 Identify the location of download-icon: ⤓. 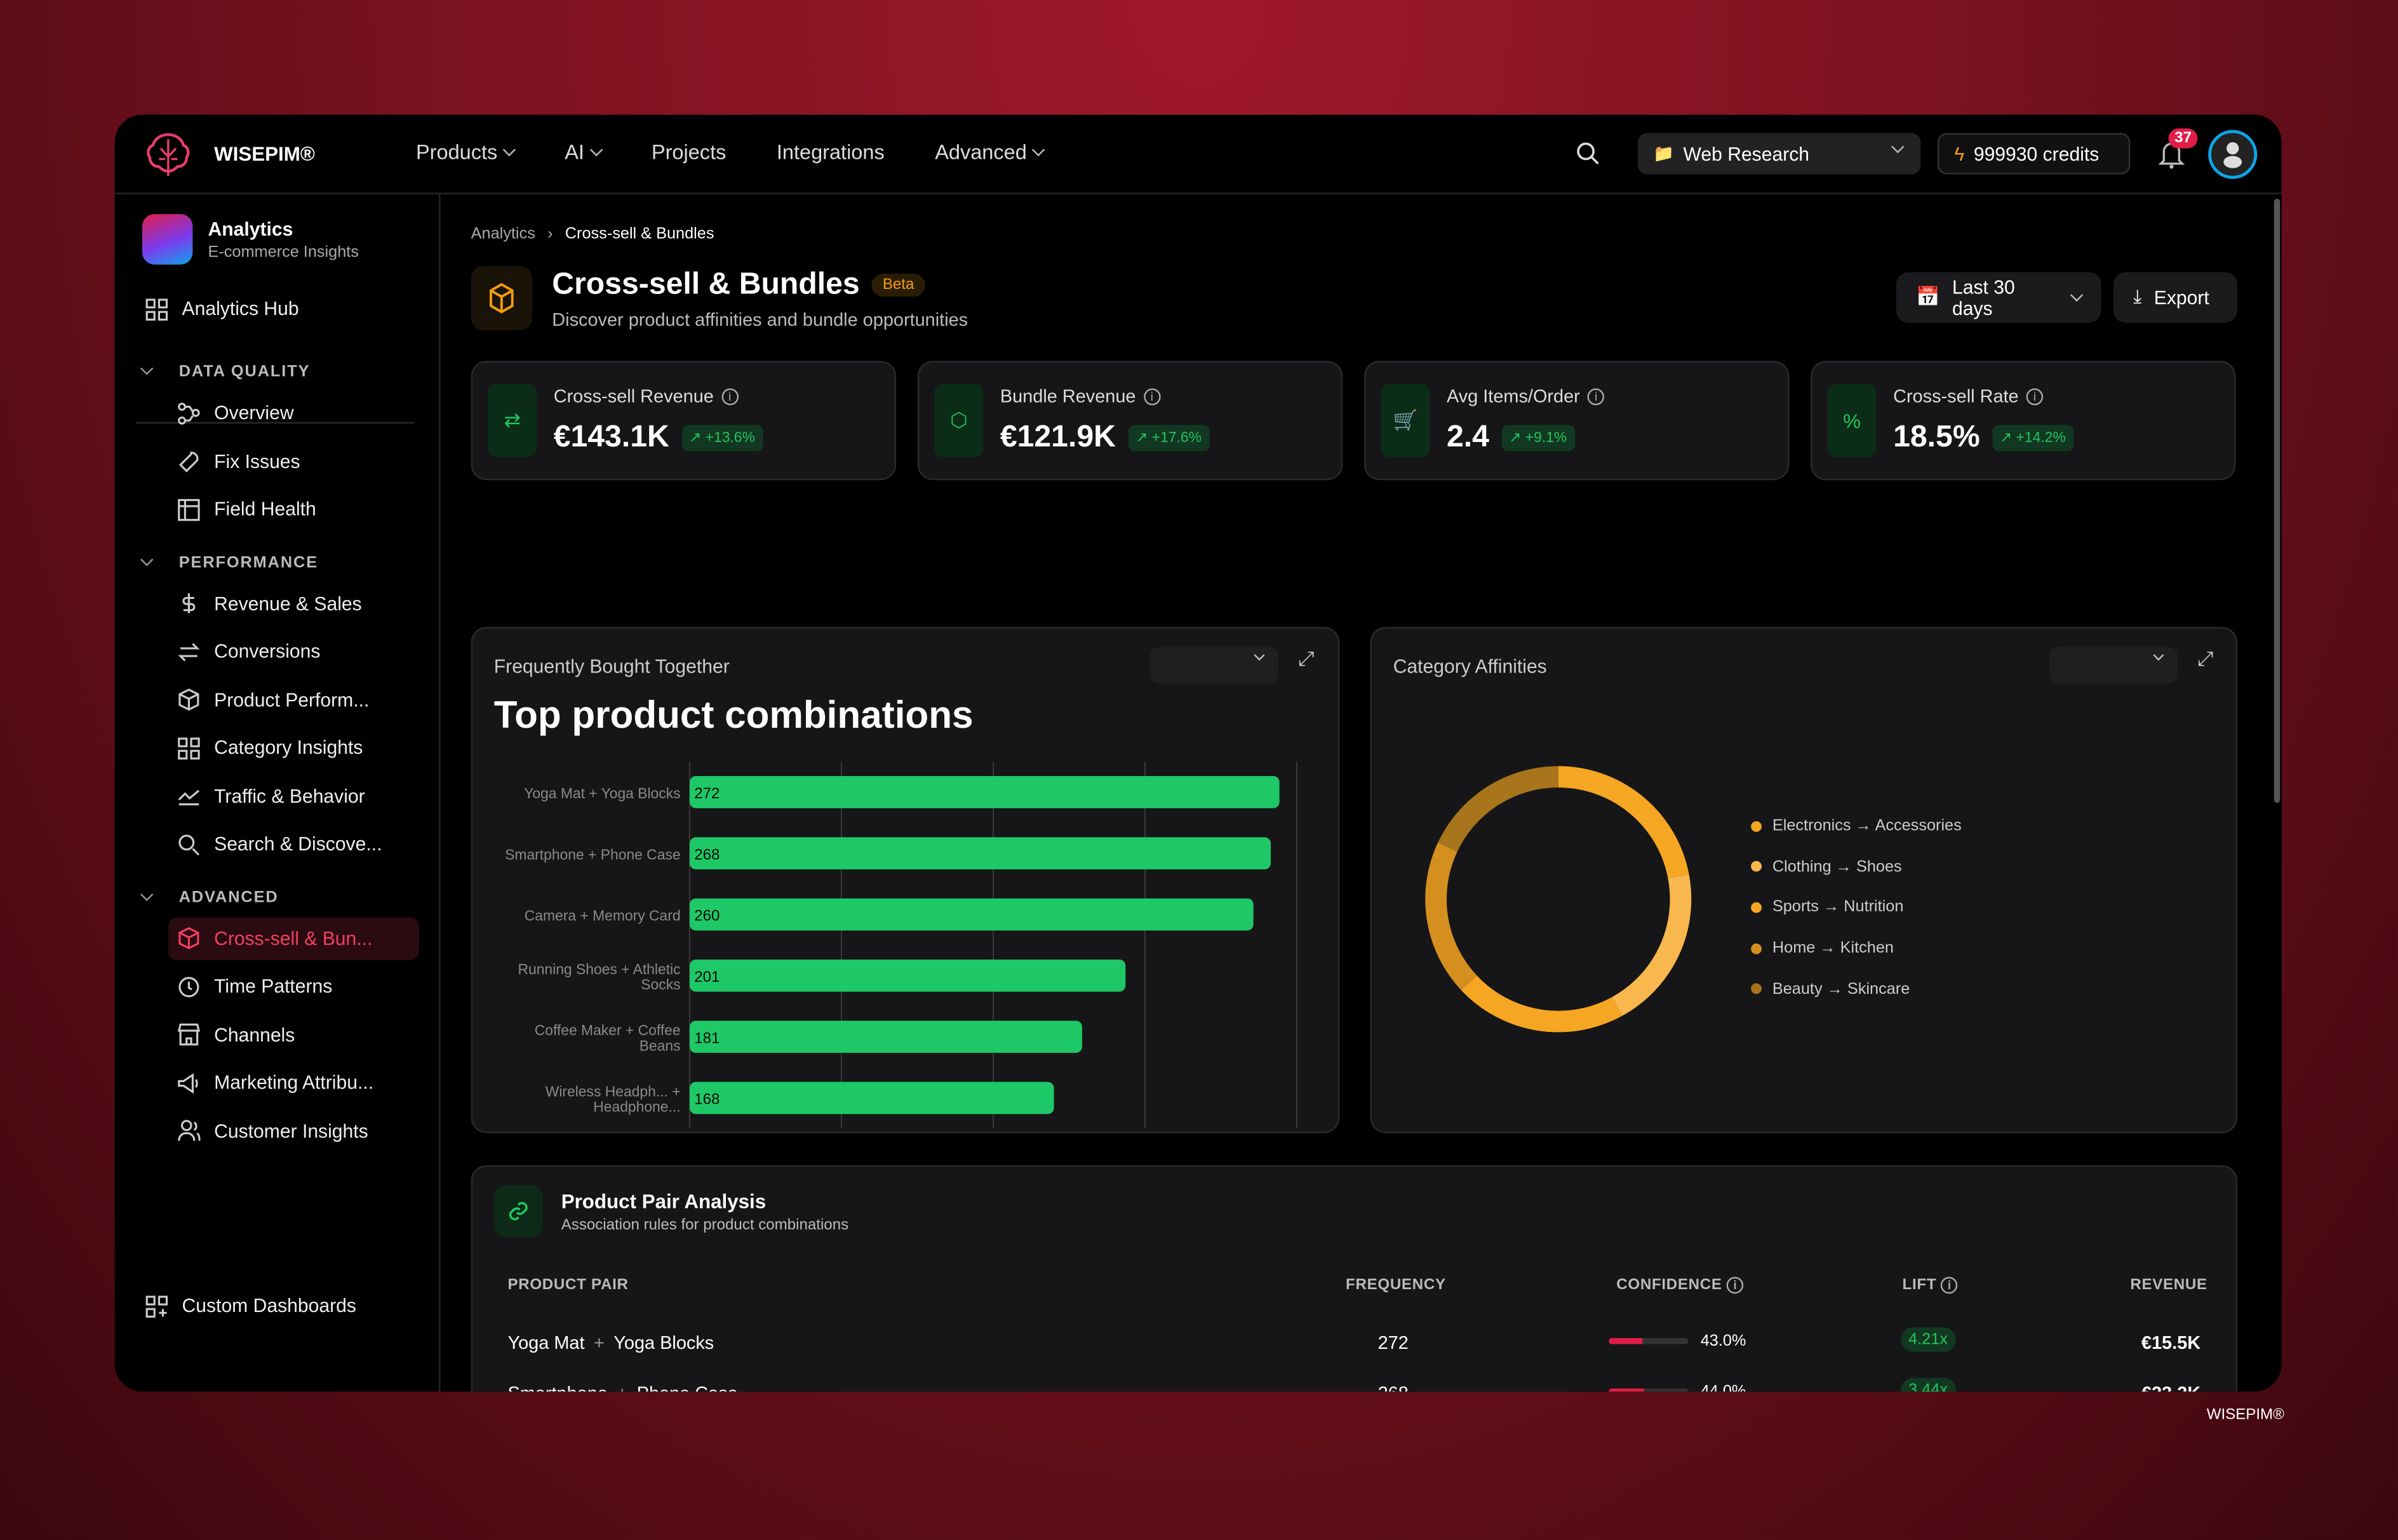
(2137, 297).